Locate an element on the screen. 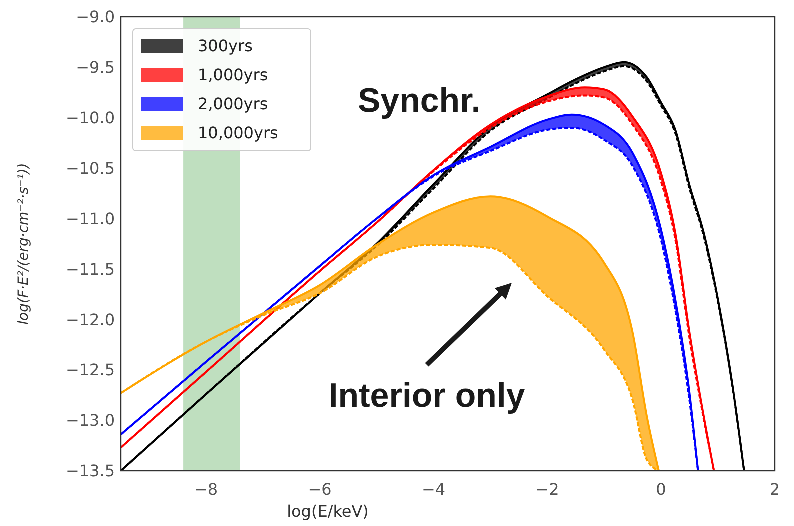 This screenshot has width=794, height=526. y-tick-label: −10.0 is located at coordinates (90, 118).